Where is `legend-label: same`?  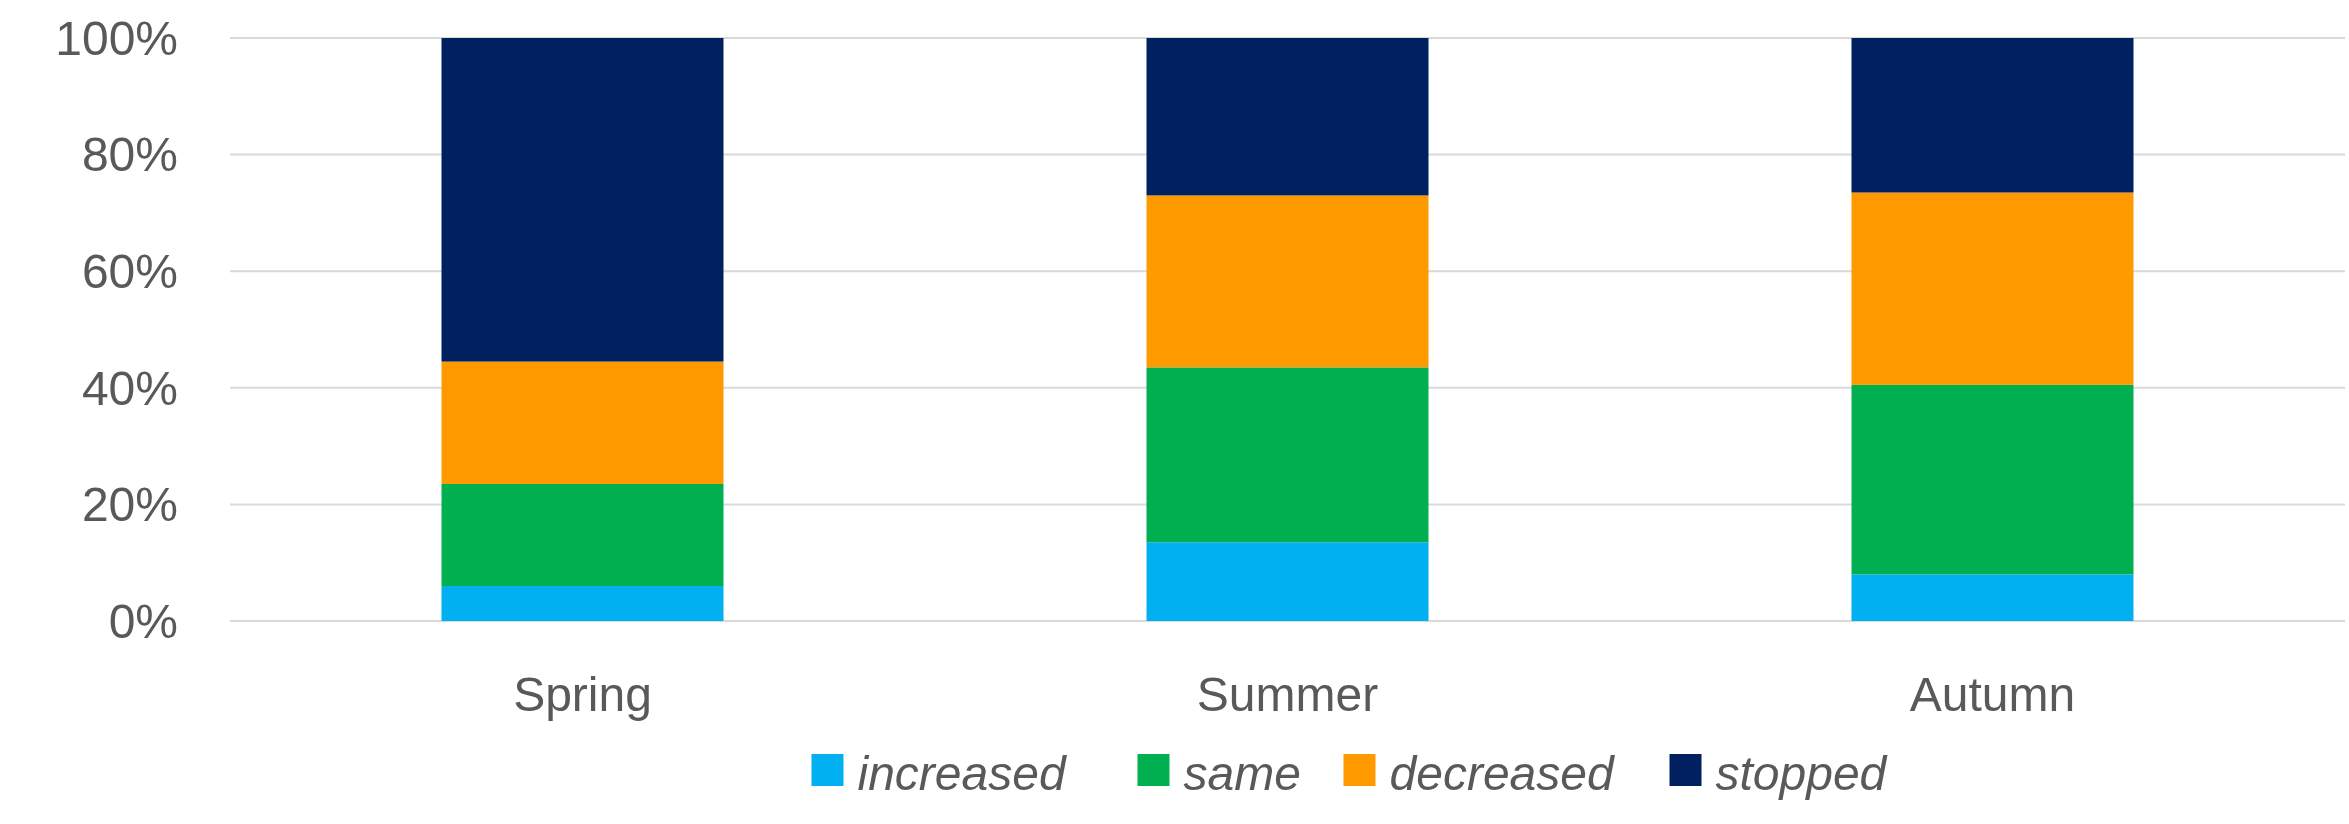
legend-label: same is located at coordinates (1242, 773).